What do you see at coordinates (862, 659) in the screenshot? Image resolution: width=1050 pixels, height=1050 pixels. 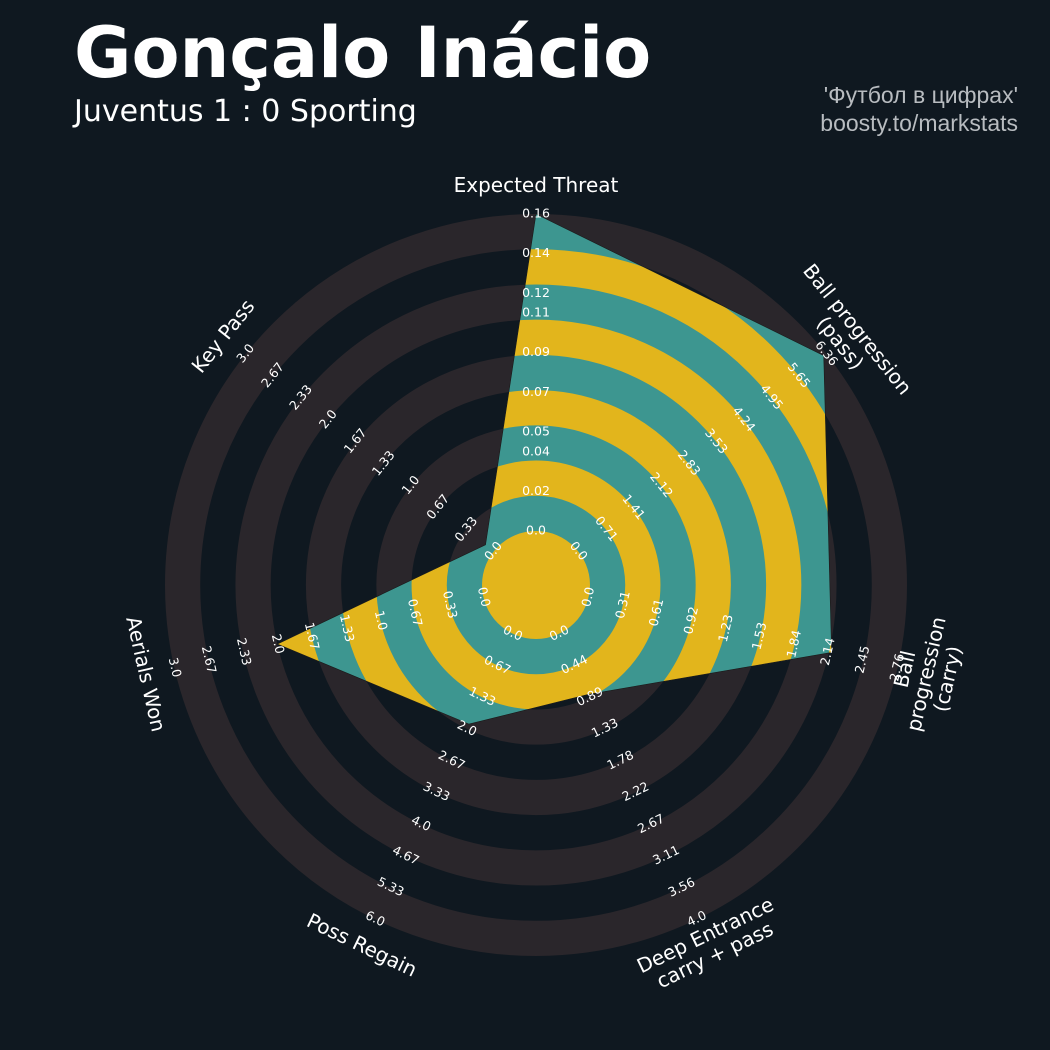 I see `tick-label: 2.45` at bounding box center [862, 659].